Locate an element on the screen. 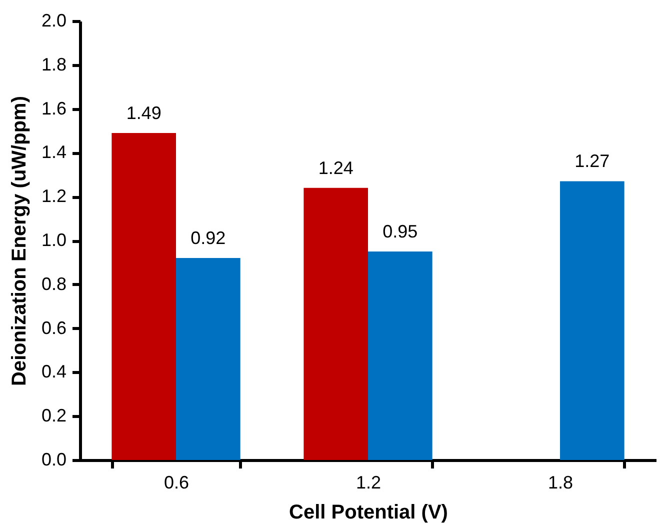  x-tick-label: 0.6 is located at coordinates (177, 482).